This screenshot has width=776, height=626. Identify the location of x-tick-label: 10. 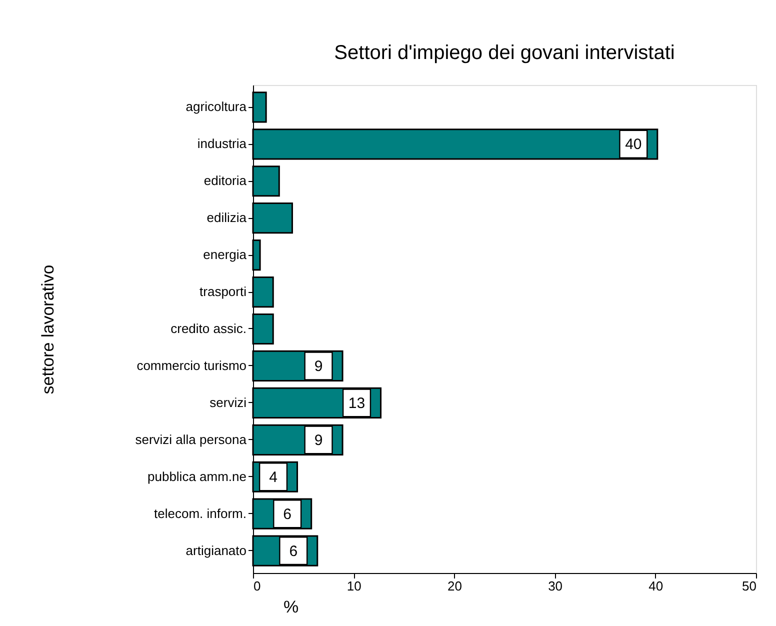
(354, 586).